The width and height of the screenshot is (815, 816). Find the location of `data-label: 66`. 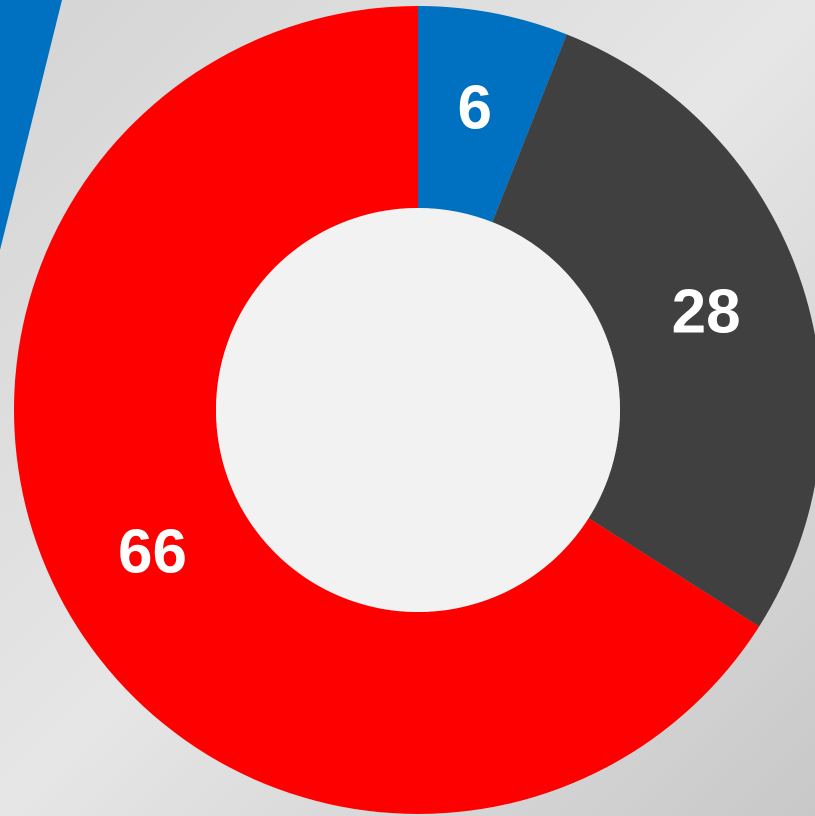

data-label: 66 is located at coordinates (152, 551).